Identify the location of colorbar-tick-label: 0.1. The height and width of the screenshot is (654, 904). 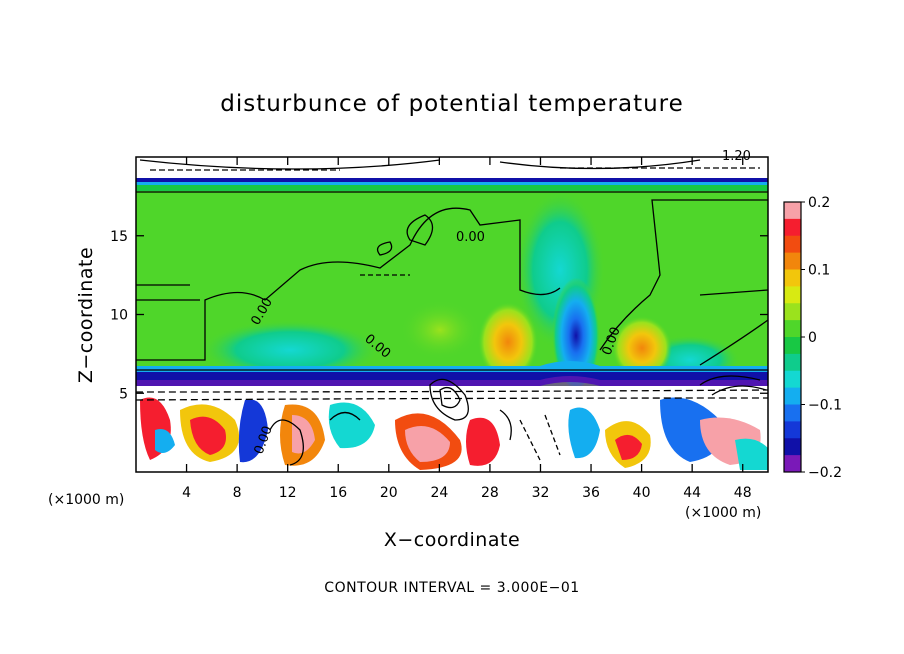
(819, 271).